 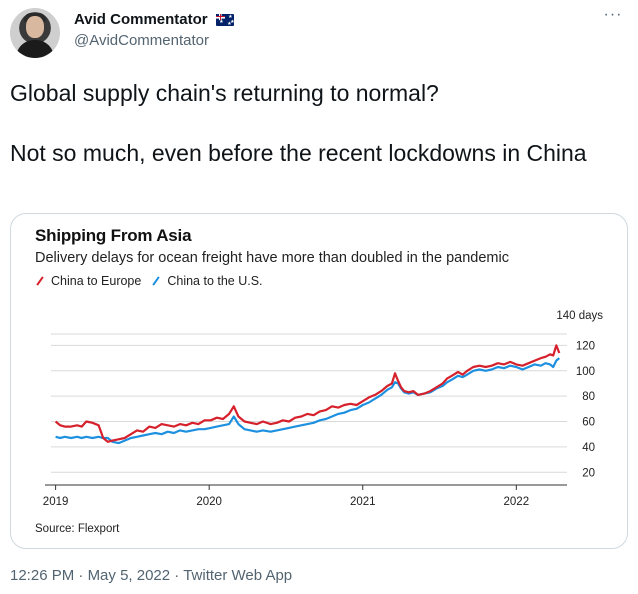 I want to click on x-tick-label: 2020, so click(x=209, y=502).